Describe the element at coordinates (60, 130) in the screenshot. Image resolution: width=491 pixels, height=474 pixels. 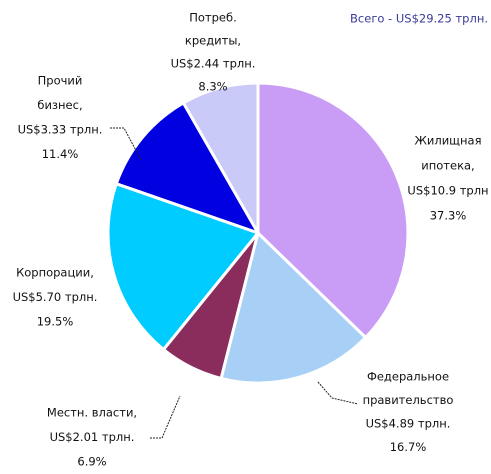
I see `amount-label: US$3.33 трлн.` at that location.